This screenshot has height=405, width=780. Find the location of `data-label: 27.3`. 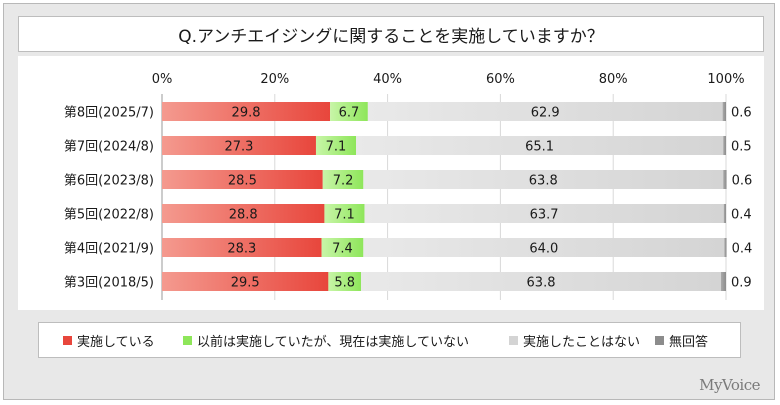

data-label: 27.3 is located at coordinates (239, 147).